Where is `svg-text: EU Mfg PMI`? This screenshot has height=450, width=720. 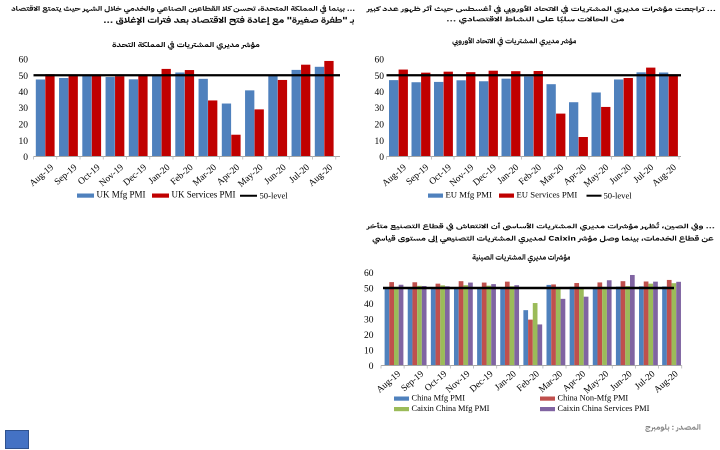
svg-text: EU Mfg PMI is located at coordinates (469, 195).